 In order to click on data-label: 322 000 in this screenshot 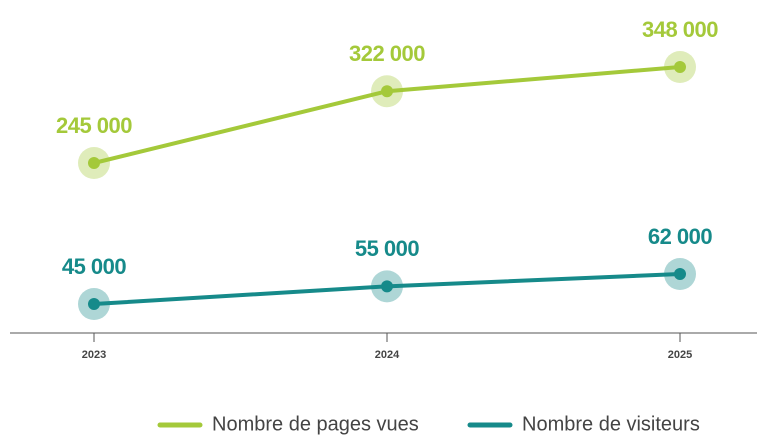, I will do `click(387, 53)`.